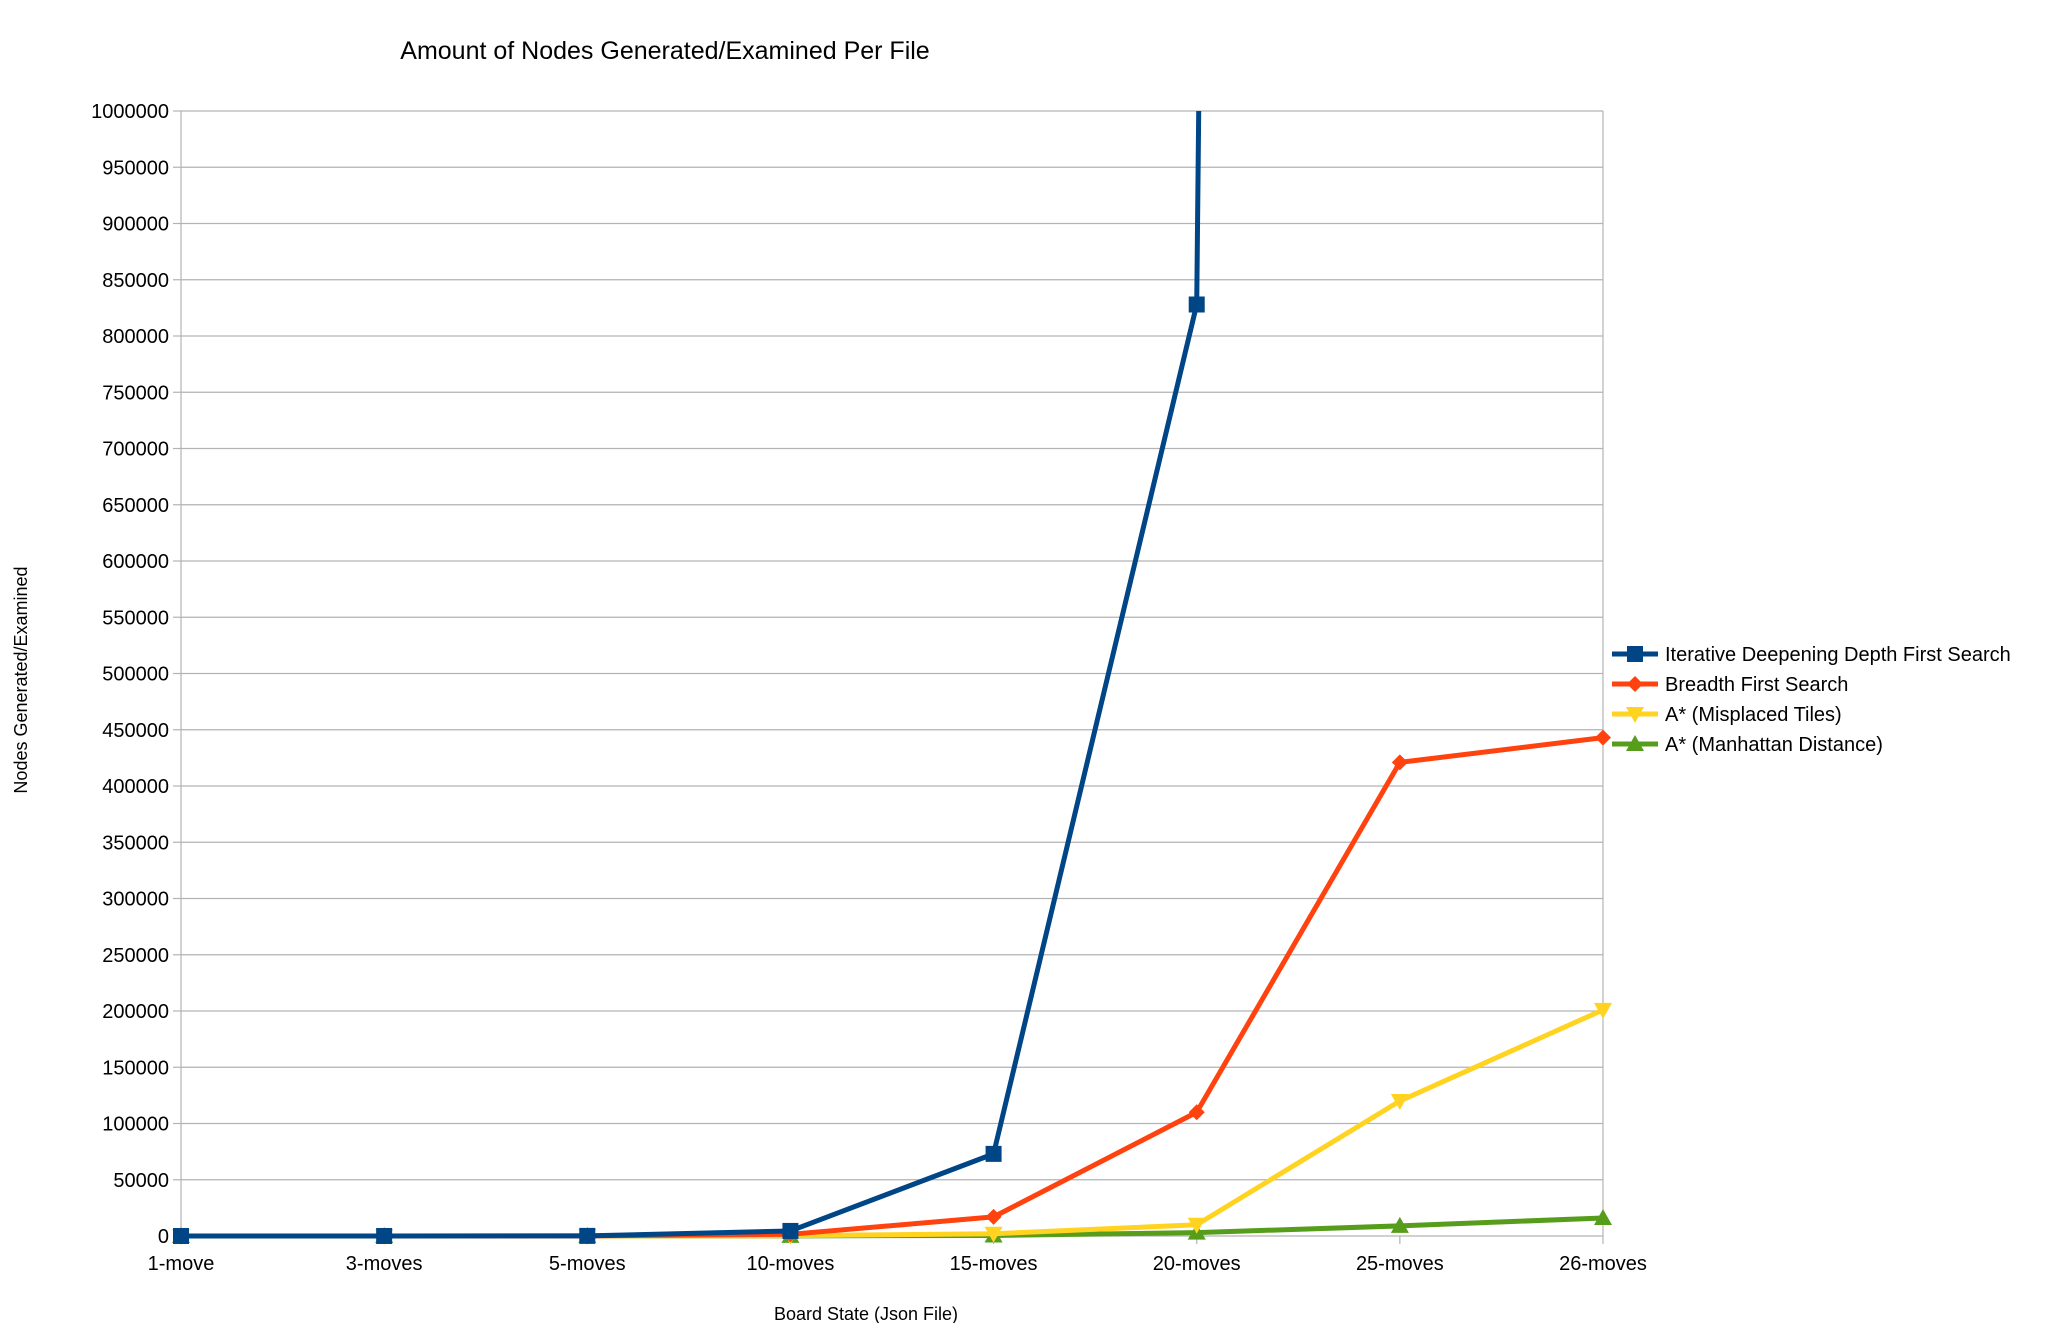 This screenshot has height=1323, width=2048. I want to click on legend-label-2: A* (Misplaced Tiles), so click(1753, 715).